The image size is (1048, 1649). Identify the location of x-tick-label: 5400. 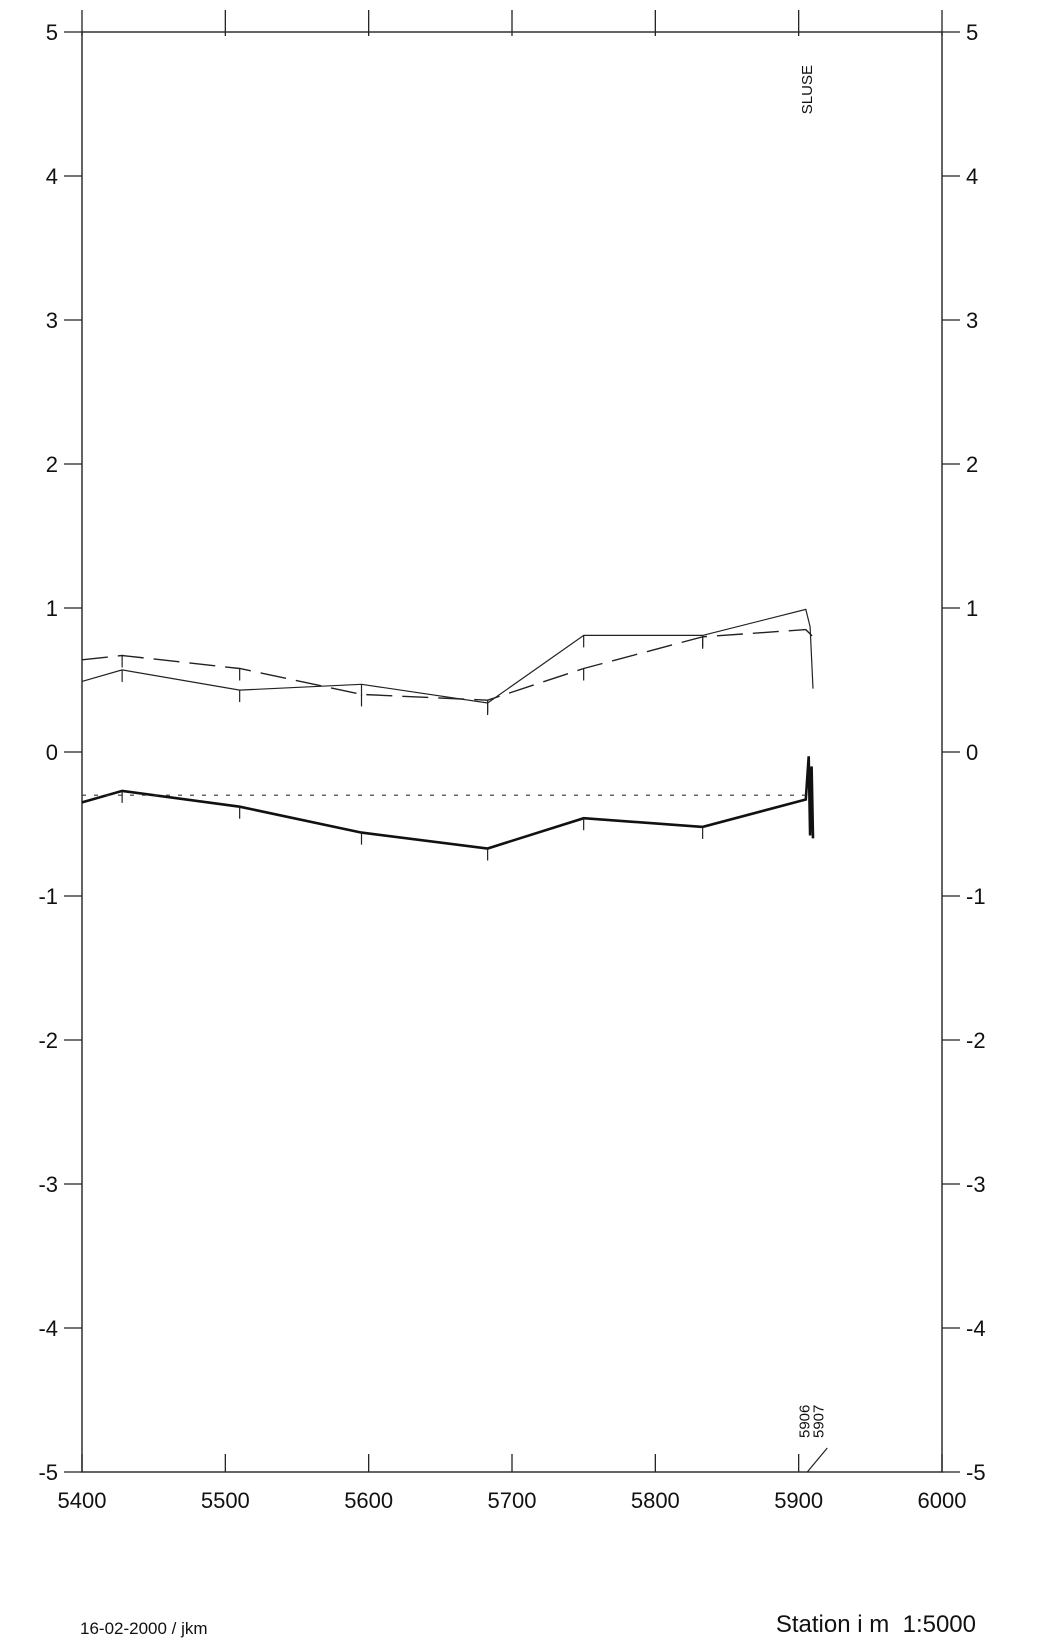
(82, 1500).